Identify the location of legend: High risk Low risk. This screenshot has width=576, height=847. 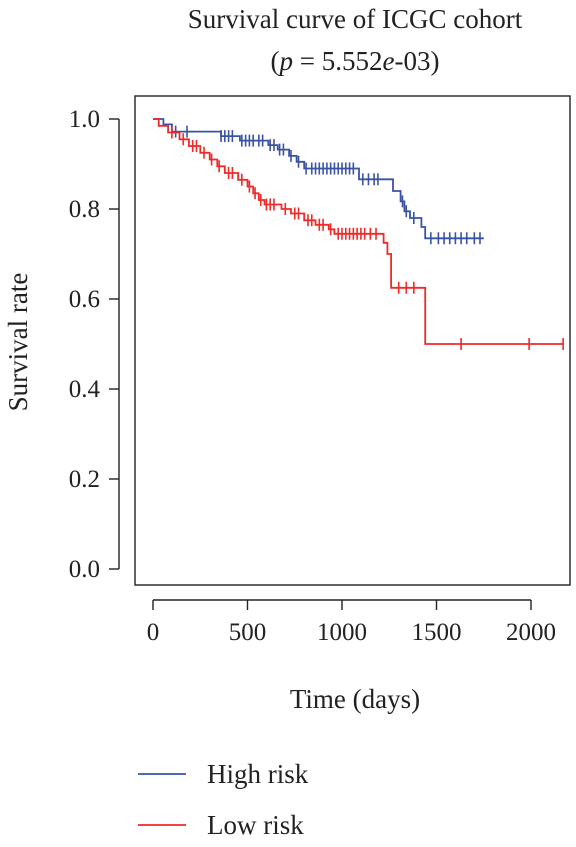
(223, 799).